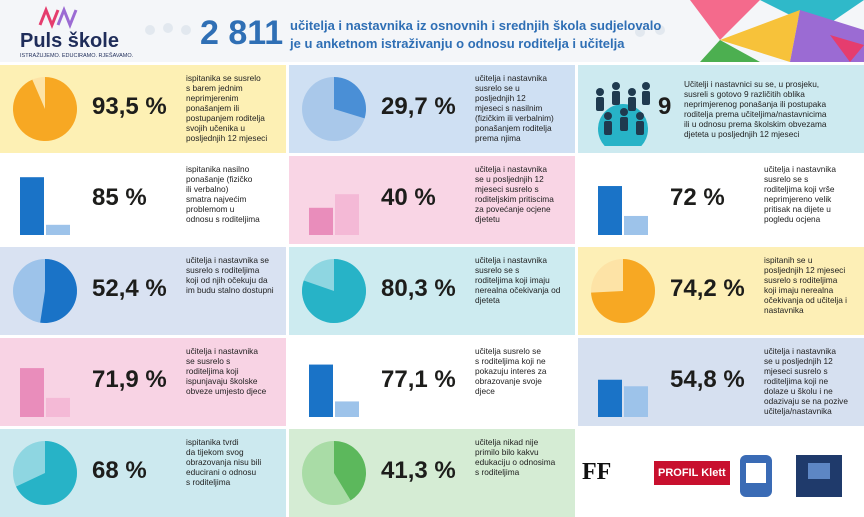 The image size is (864, 517). Describe the element at coordinates (697, 197) in the screenshot. I see `stat-value: 72 %` at that location.